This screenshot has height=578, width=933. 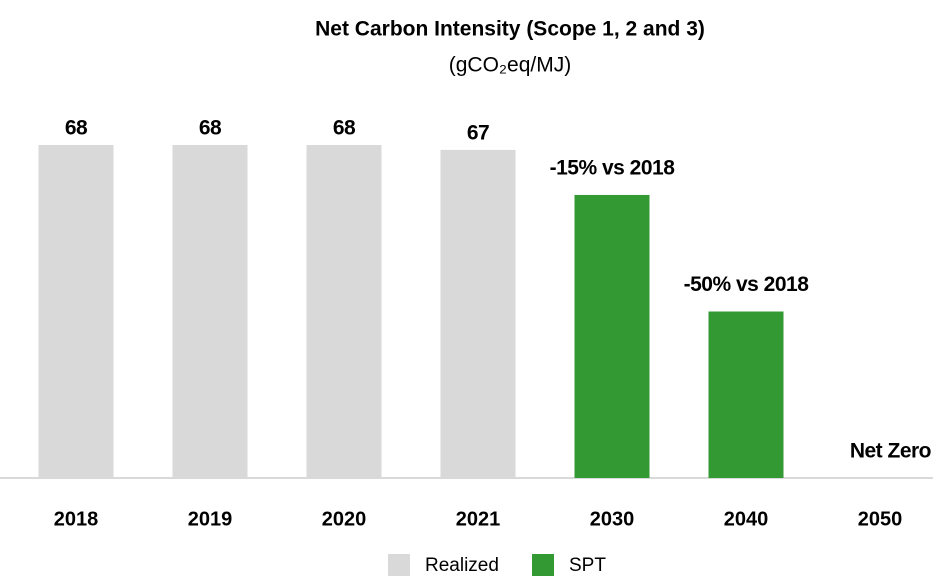 What do you see at coordinates (587, 565) in the screenshot?
I see `legend-label: SPT` at bounding box center [587, 565].